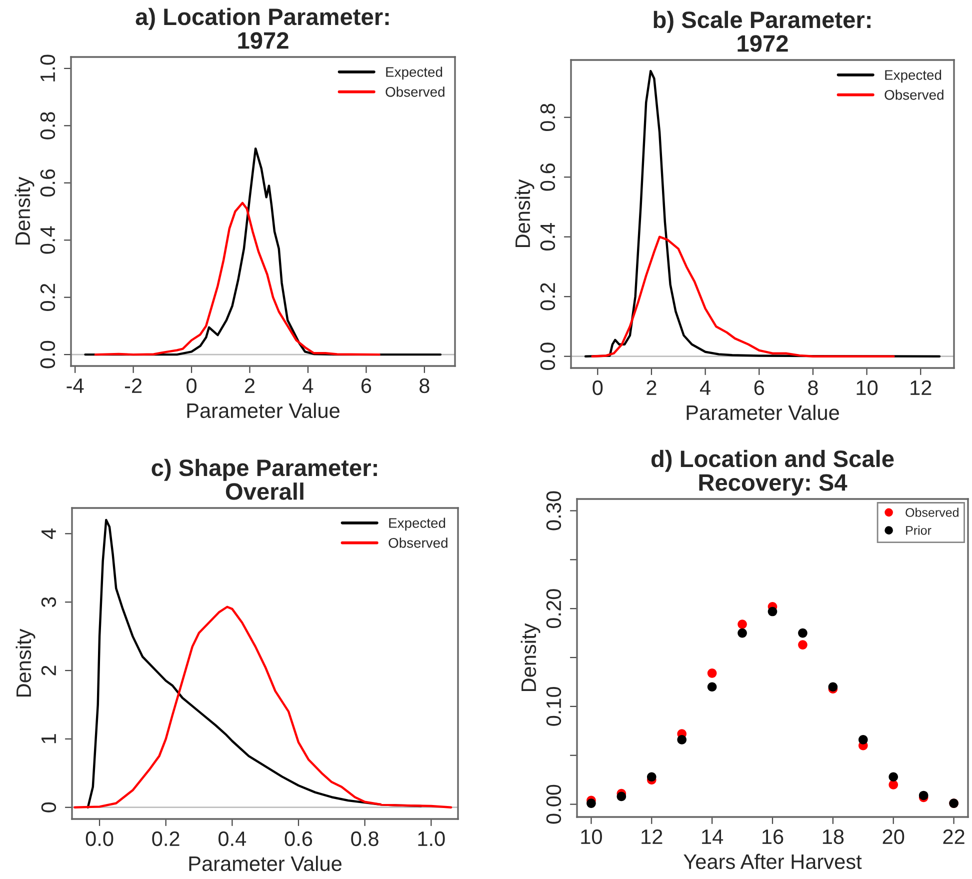 Image resolution: width=972 pixels, height=879 pixels. Describe the element at coordinates (554, 608) in the screenshot. I see `y-tick-label: 0.20` at that location.